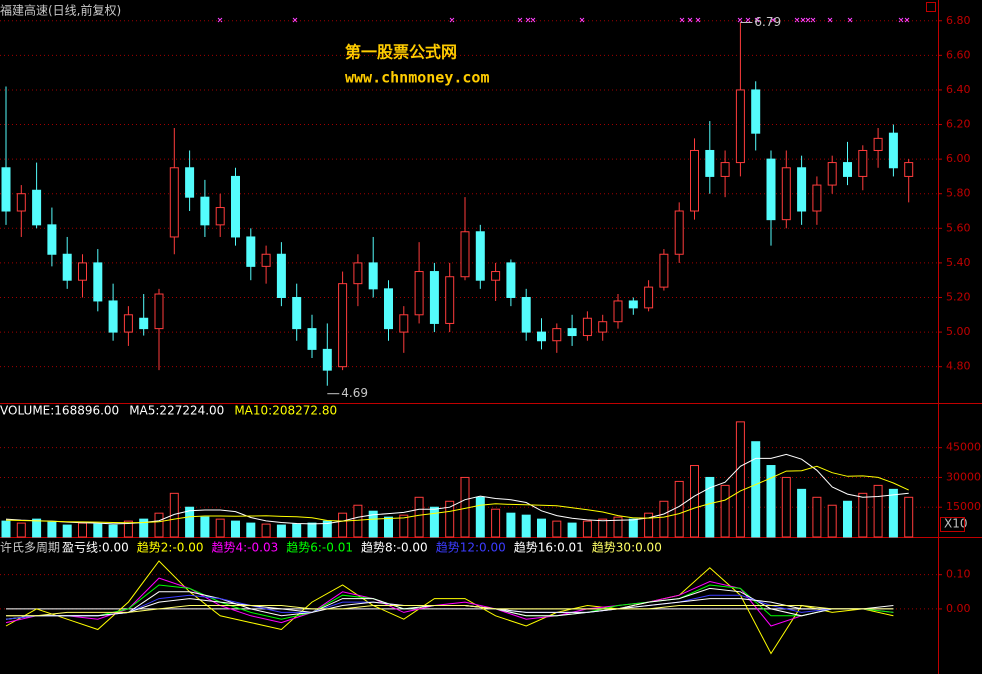 Image resolution: width=982 pixels, height=674 pixels. What do you see at coordinates (170, 548) in the screenshot?
I see `legend-entry: 趋势2:-0.00` at bounding box center [170, 548].